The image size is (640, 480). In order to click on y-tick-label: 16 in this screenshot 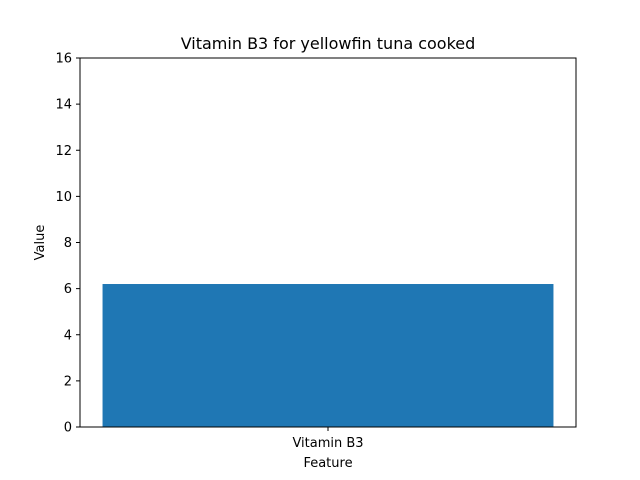, I will do `click(63, 59)`.